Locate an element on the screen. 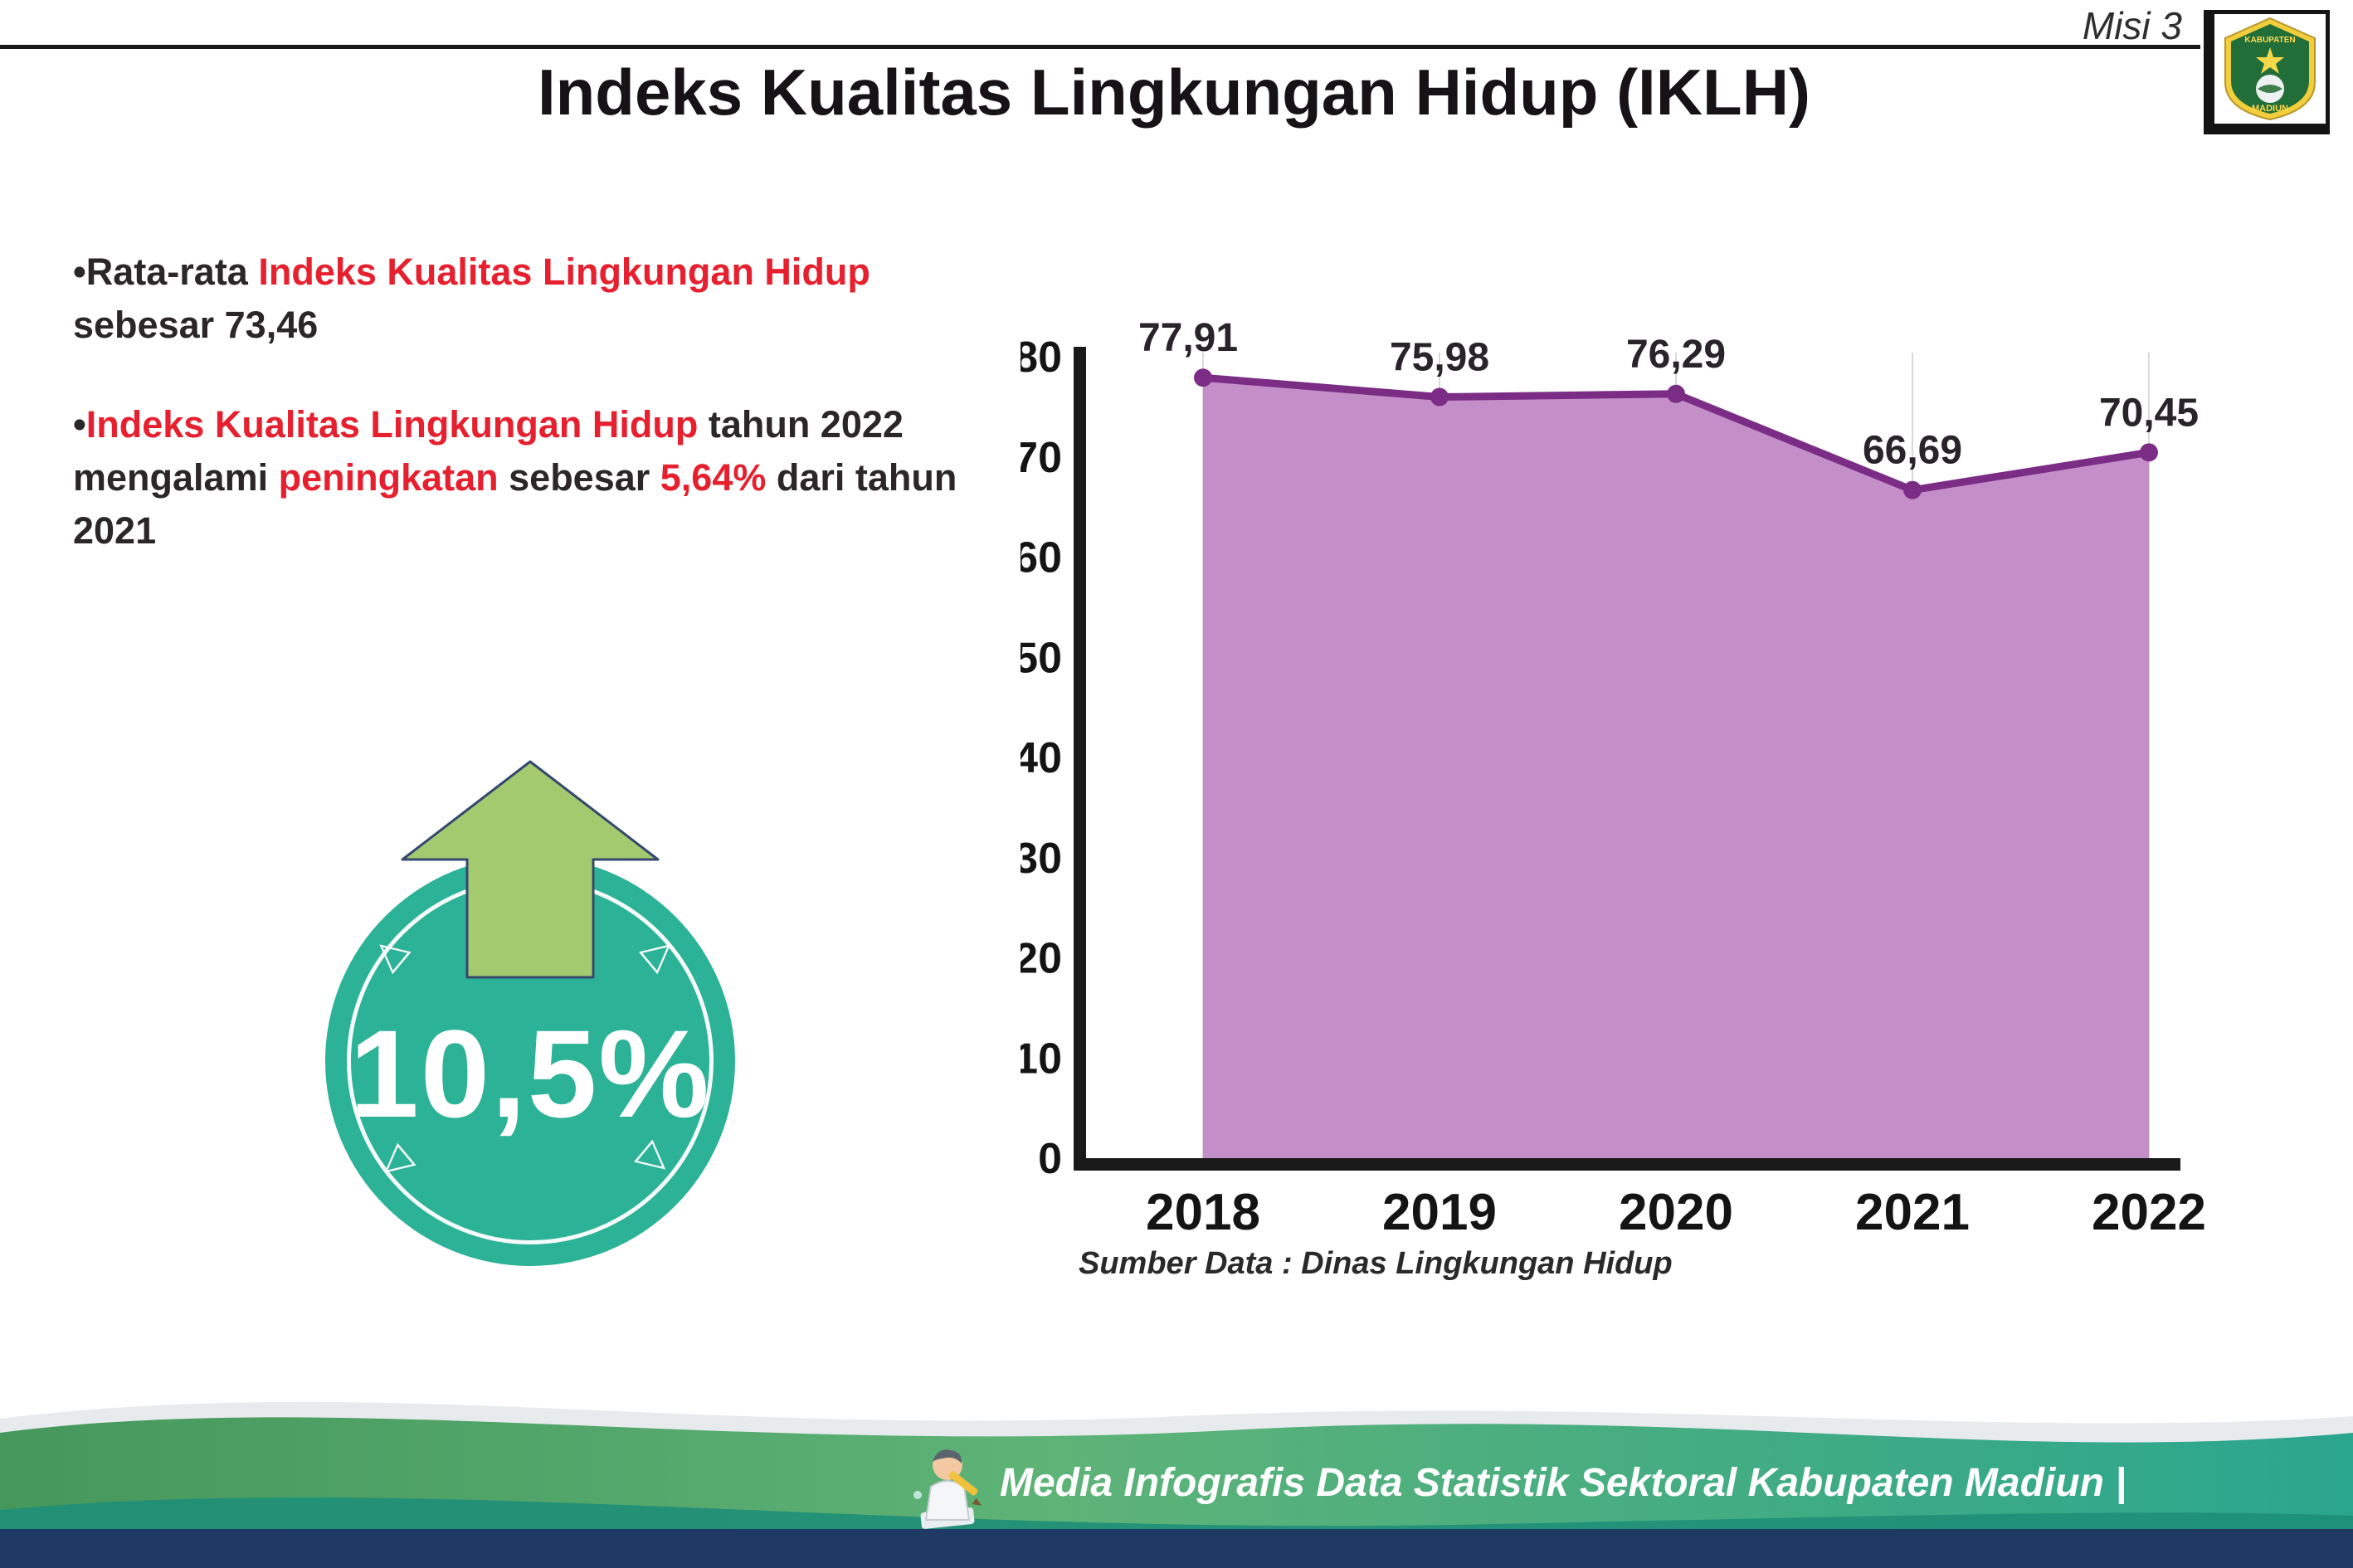 The width and height of the screenshot is (2353, 1568). y-tick-label: 50 is located at coordinates (1041, 658).